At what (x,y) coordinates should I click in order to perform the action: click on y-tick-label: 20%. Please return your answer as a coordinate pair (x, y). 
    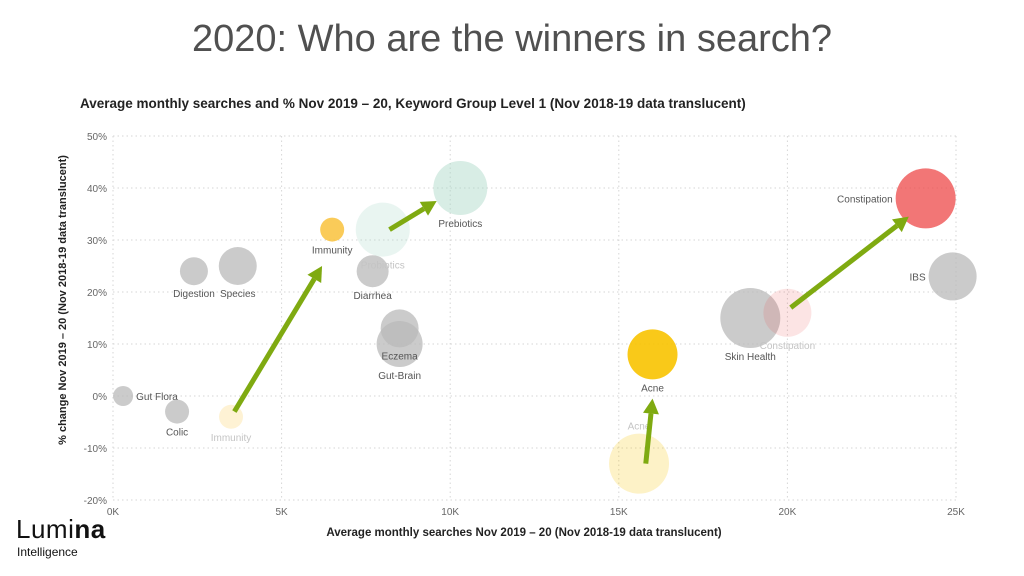
    Looking at the image, I should click on (97, 293).